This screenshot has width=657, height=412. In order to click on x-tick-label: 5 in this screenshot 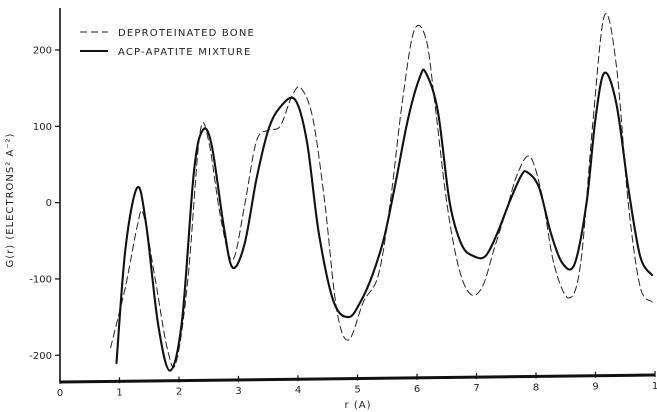, I will do `click(357, 390)`.